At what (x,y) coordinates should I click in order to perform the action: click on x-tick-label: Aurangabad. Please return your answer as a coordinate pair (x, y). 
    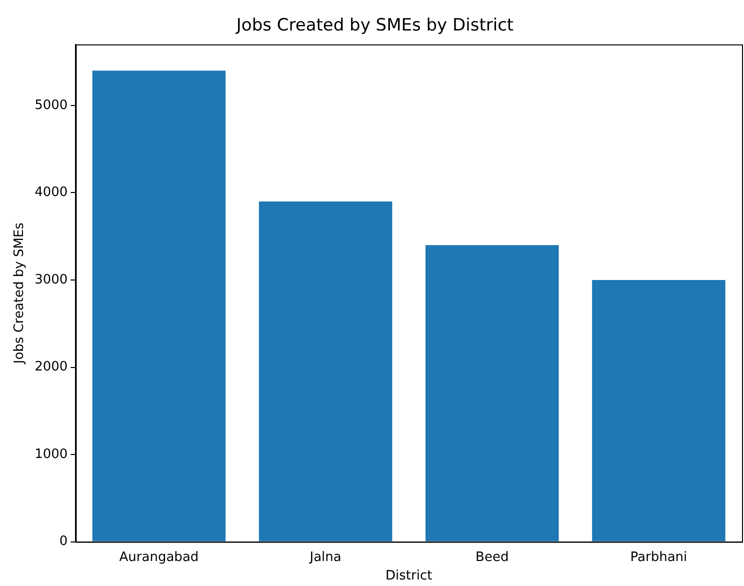
    Looking at the image, I should click on (159, 557).